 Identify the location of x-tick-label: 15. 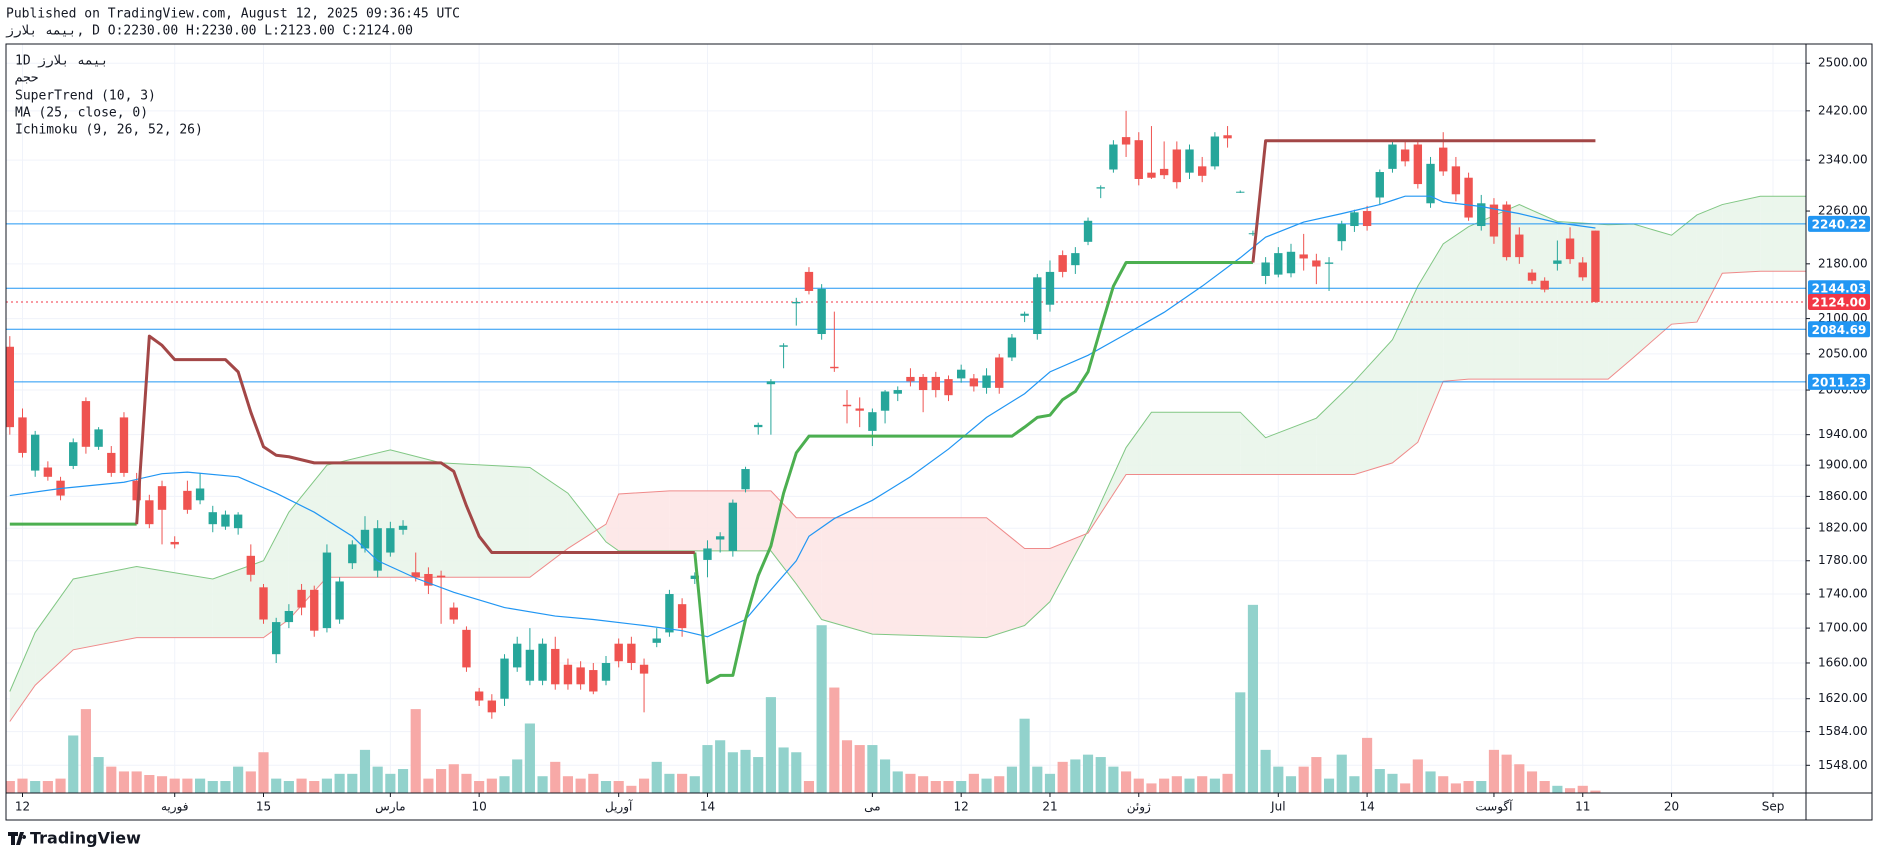
(263, 807).